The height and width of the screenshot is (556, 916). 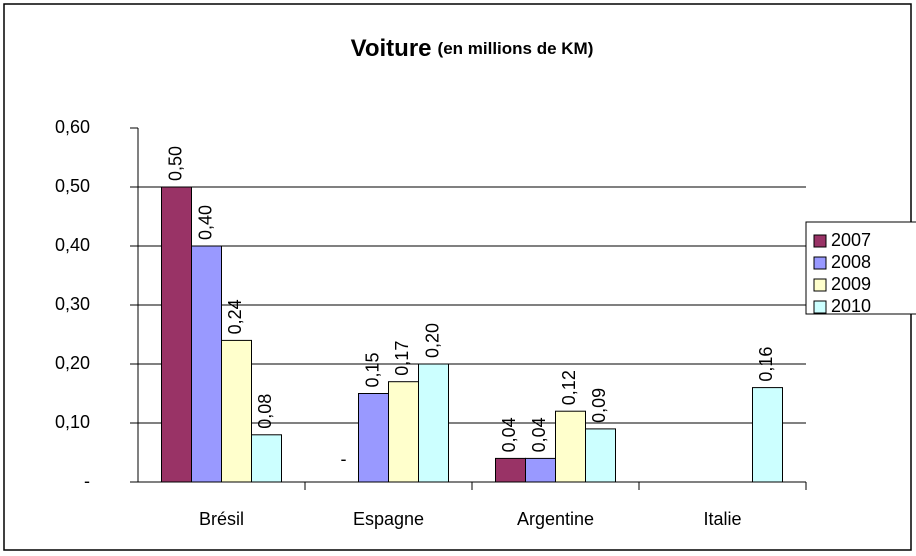 I want to click on x-tick-label: Argentine, so click(x=555, y=519).